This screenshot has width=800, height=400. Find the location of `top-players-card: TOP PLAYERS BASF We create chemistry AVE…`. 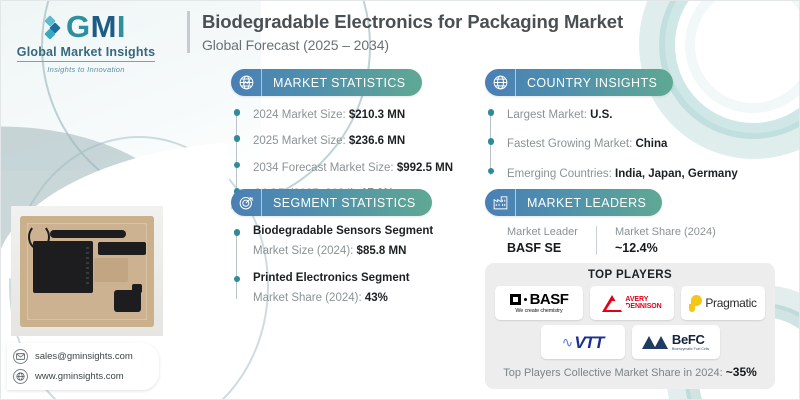

top-players-card: TOP PLAYERS BASF We create chemistry AVE… is located at coordinates (630, 326).